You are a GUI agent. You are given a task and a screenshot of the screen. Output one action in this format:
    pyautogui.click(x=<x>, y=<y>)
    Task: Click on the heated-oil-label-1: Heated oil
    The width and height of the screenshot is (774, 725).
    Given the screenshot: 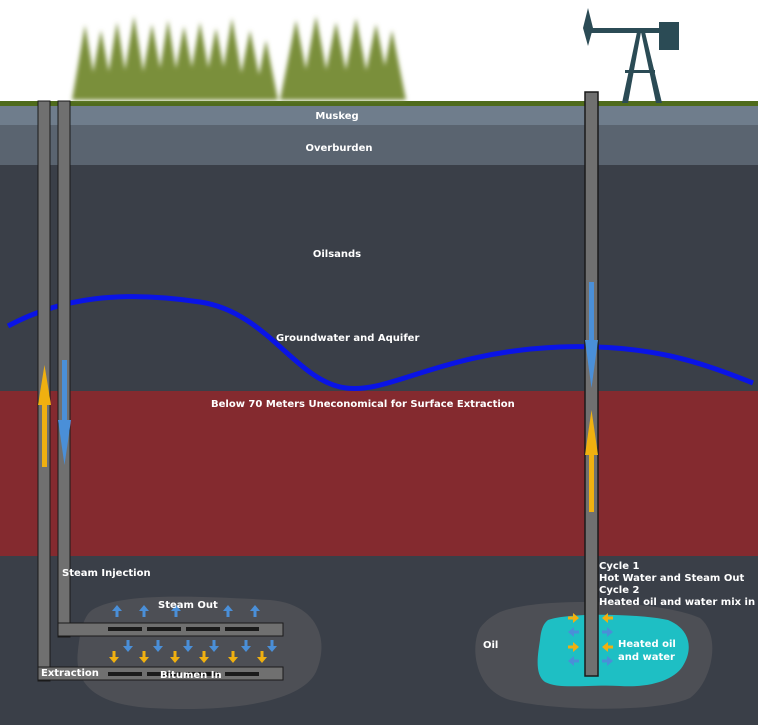 What is the action you would take?
    pyautogui.click(x=647, y=644)
    